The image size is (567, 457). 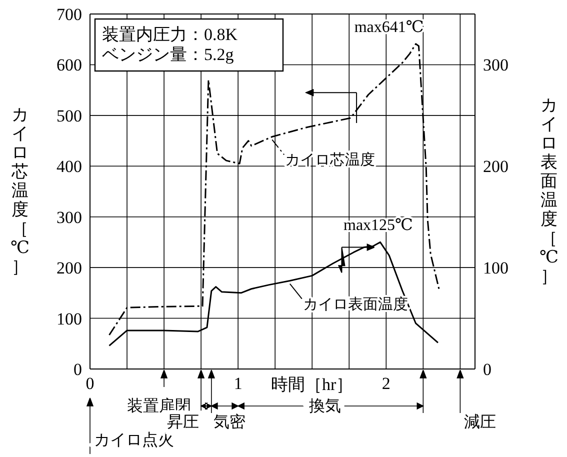 I want to click on x-tick-label: 0, so click(x=90, y=384).